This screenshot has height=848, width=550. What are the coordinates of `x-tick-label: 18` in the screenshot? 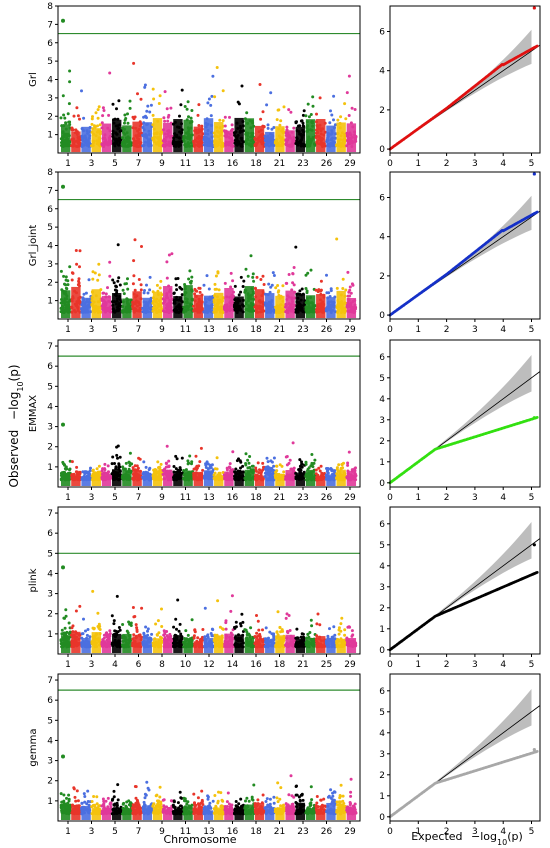 It's located at (256, 498).